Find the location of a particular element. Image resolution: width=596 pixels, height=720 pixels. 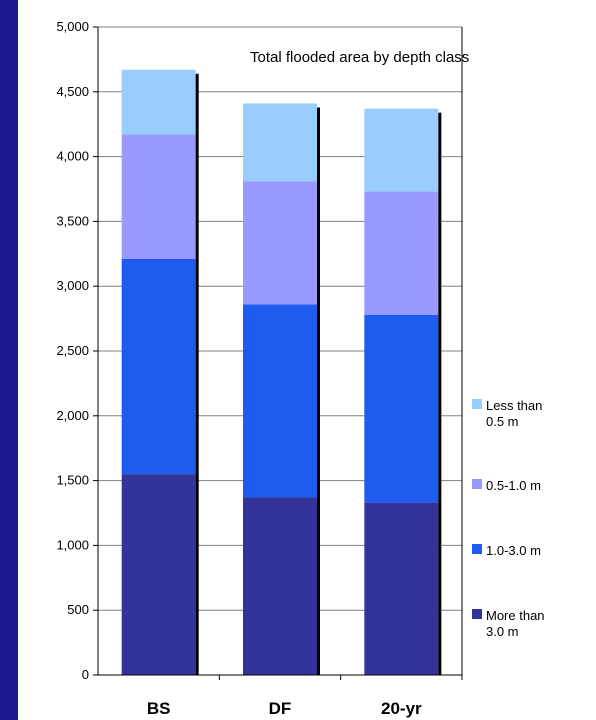

x-category-label: BS is located at coordinates (159, 708).